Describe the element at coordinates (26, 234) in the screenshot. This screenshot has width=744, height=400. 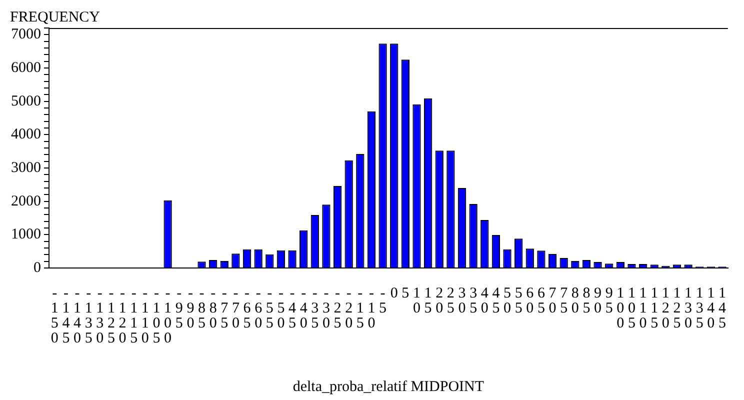
I see `y-tick-label: 1000` at that location.